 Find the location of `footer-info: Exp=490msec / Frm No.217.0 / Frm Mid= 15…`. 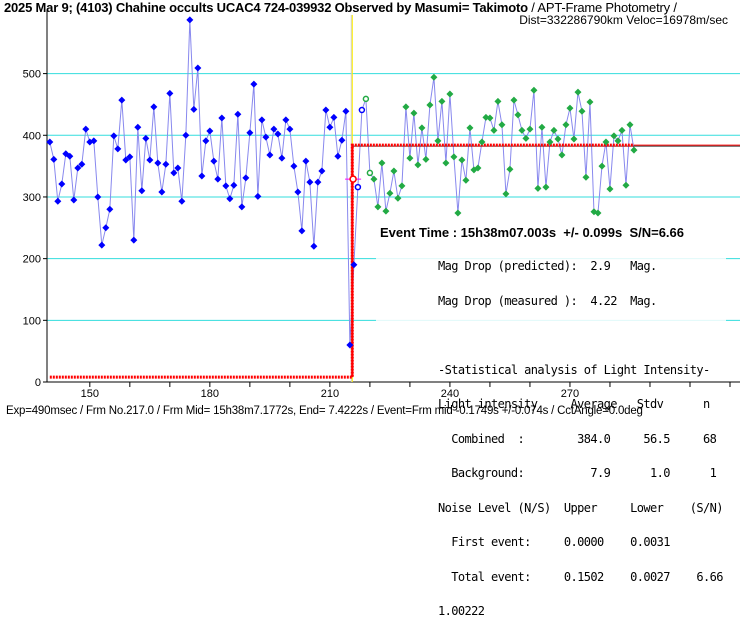

footer-info: Exp=490msec / Frm No.217.0 / Frm Mid= 15… is located at coordinates (324, 411).